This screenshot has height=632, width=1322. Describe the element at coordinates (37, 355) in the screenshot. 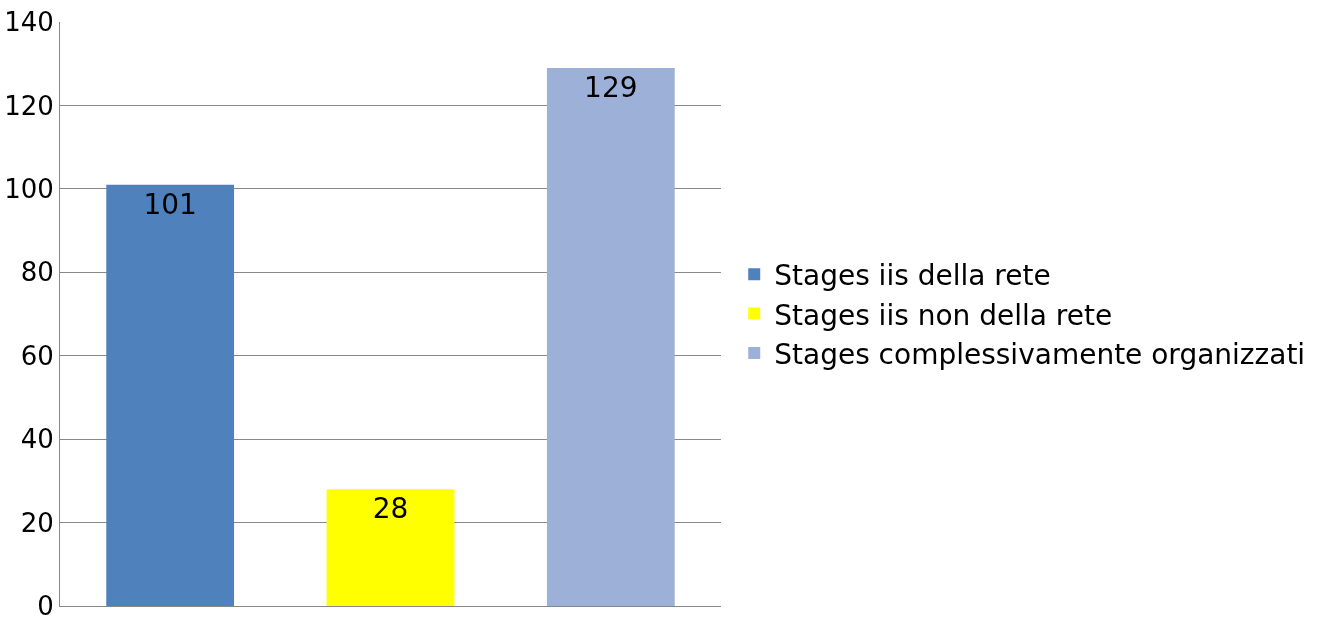

I see `y-tick-label: 60` at that location.